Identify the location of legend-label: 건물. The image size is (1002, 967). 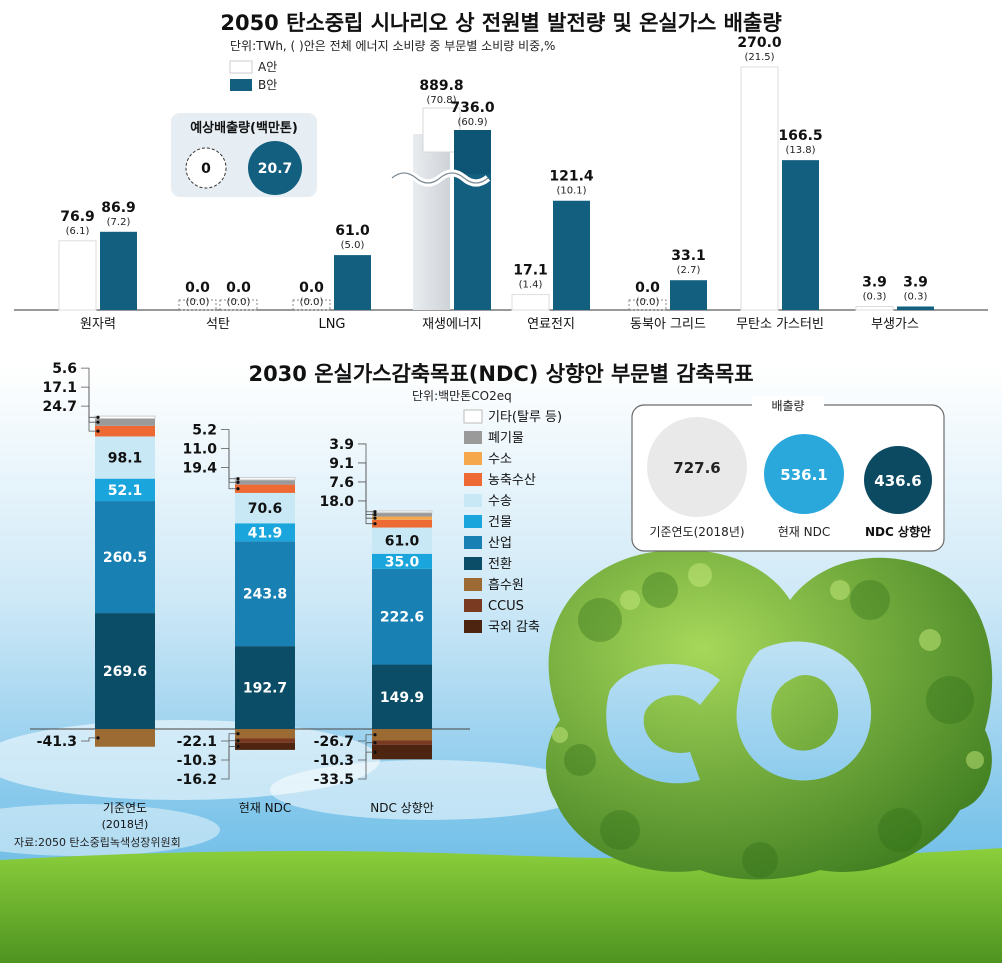
(500, 522).